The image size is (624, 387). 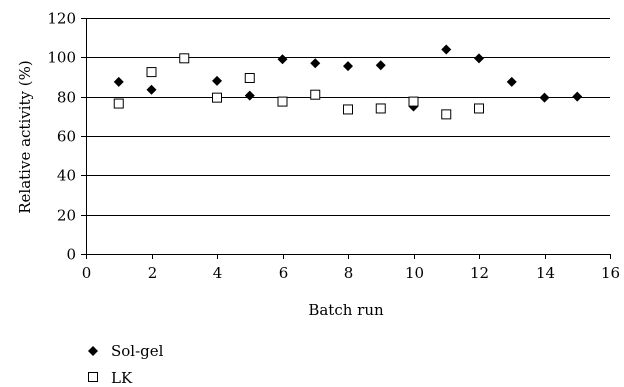 I want to click on x-tick-label-8: 8, so click(x=349, y=273).